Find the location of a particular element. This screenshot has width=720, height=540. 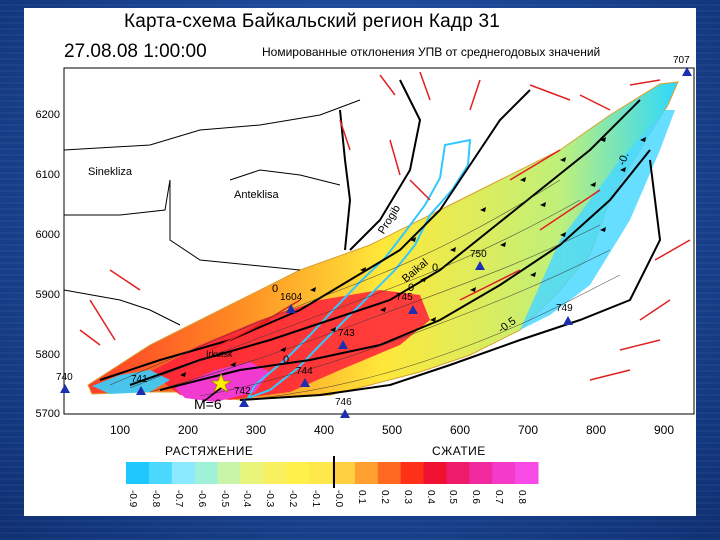

extension-zone is located at coordinates (597, 220).